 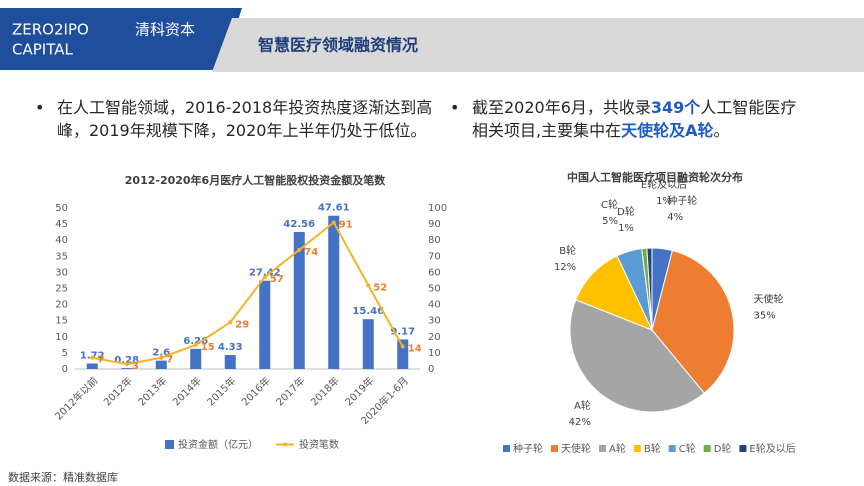 I want to click on y-tick-label: 40, so click(x=61, y=240).